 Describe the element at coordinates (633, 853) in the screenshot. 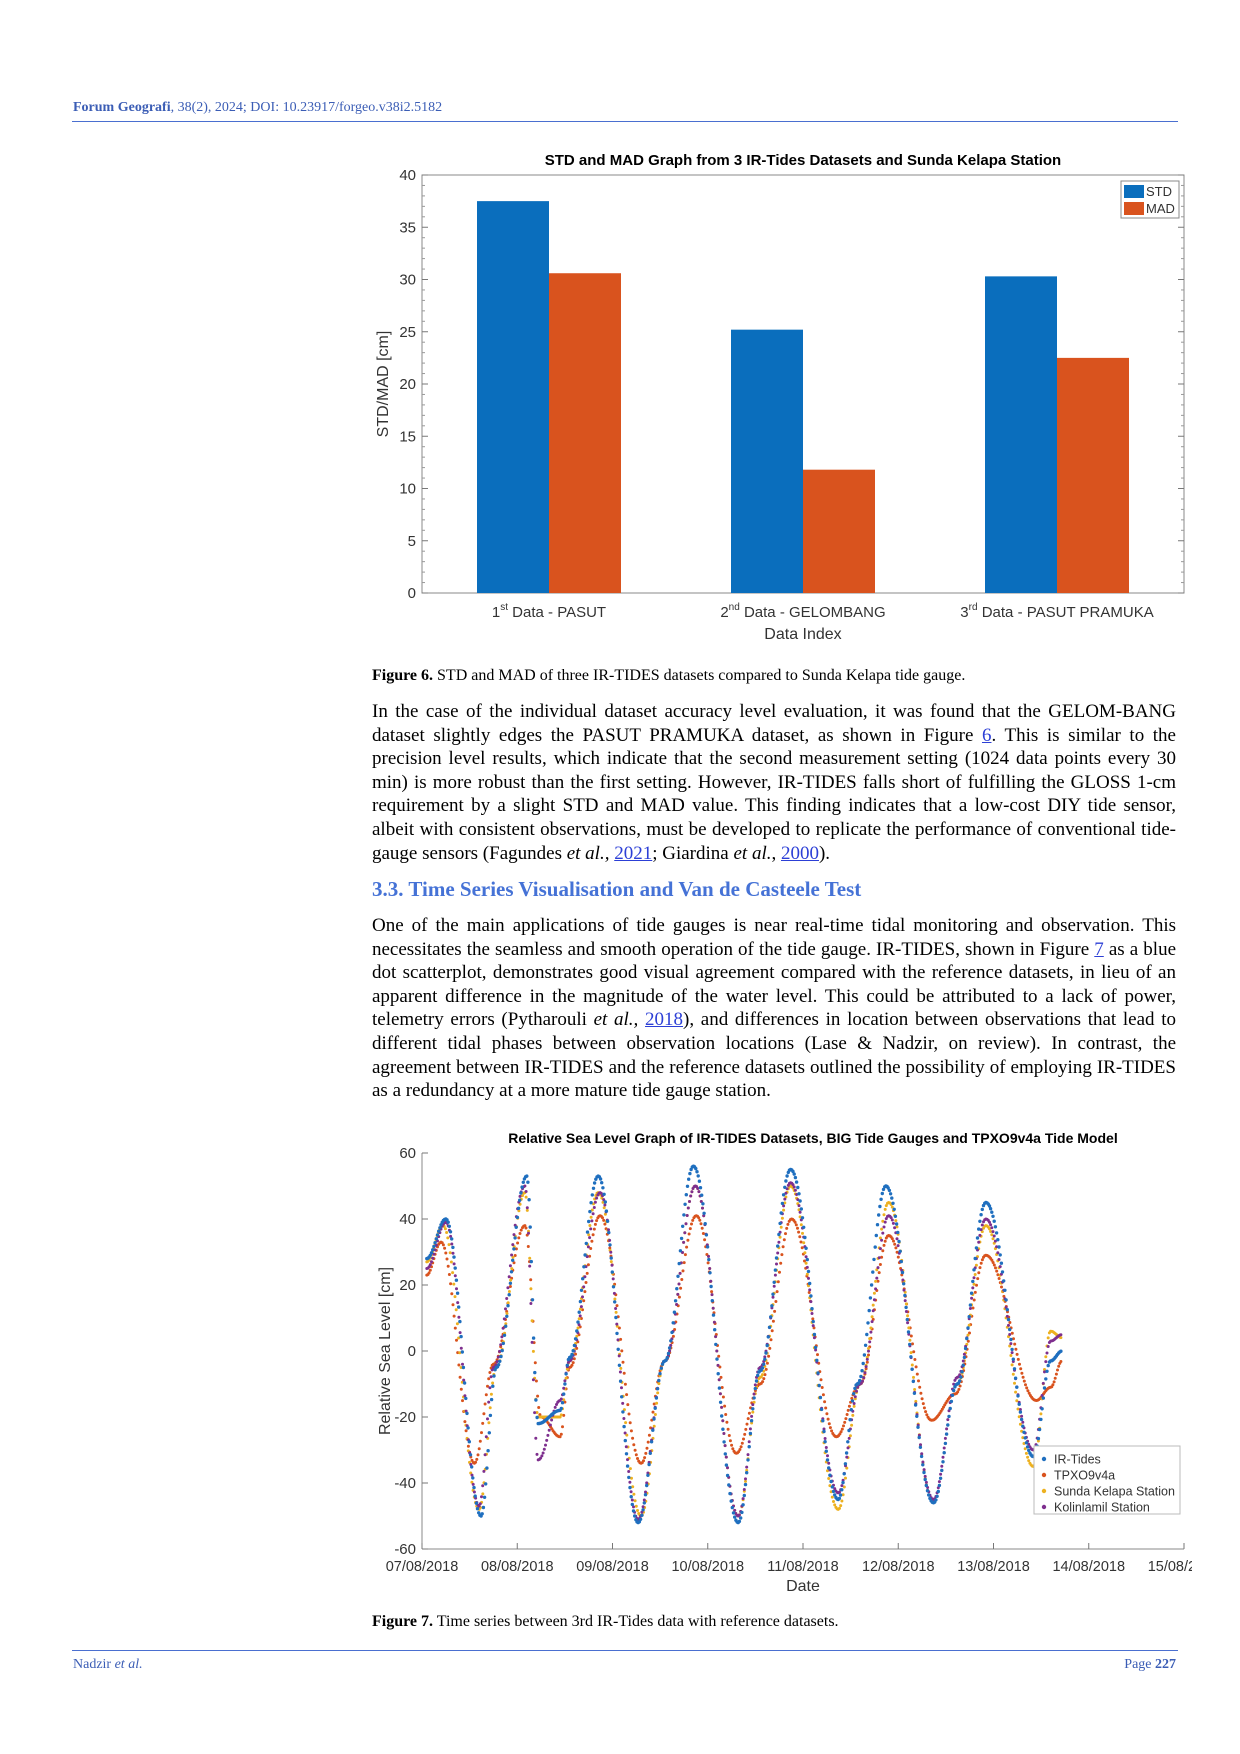

I see `citation-link-2021: 2021` at that location.